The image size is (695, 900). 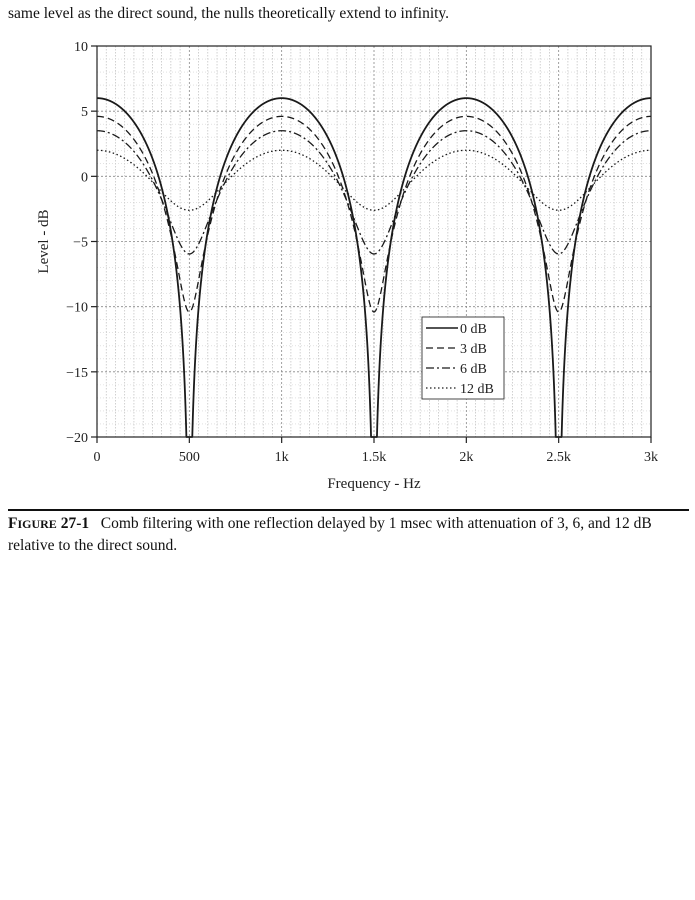 I want to click on legend-label: 3 dB, so click(x=473, y=349).